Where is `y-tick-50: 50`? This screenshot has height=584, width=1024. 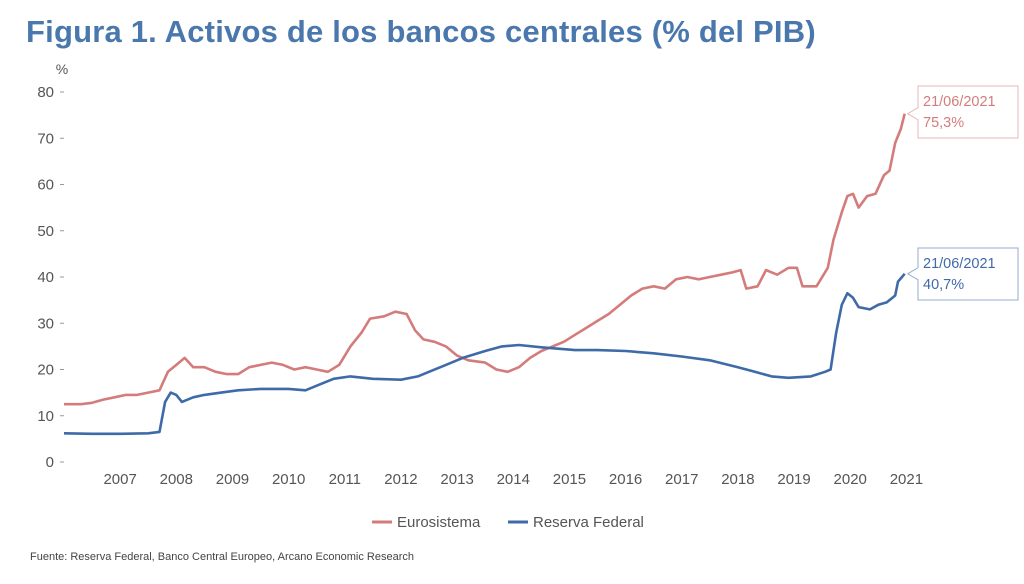 y-tick-50: 50 is located at coordinates (50, 231).